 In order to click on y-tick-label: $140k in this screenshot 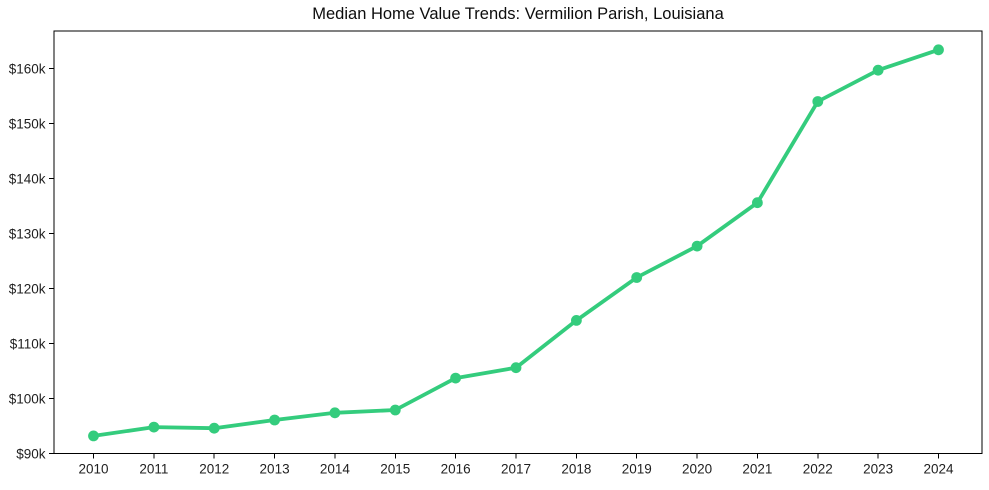, I will do `click(27, 178)`.